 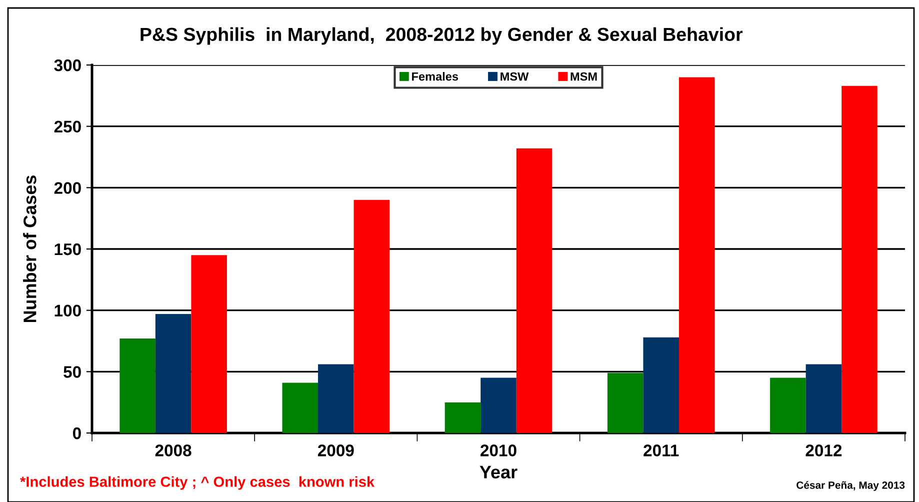 What do you see at coordinates (67, 126) in the screenshot?
I see `y-tick-label: 250` at bounding box center [67, 126].